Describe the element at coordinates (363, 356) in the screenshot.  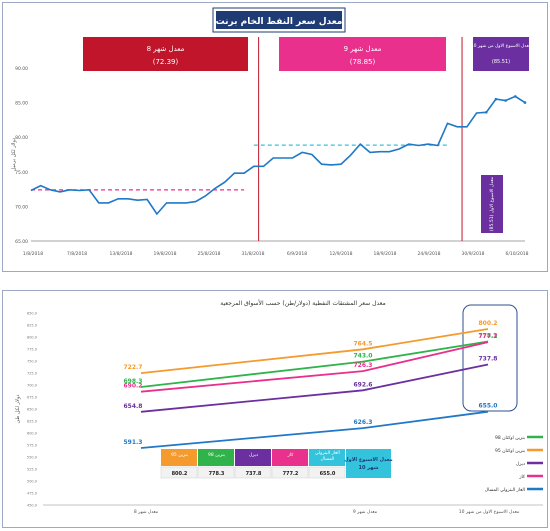
I see `data-label: 743.0` at that location.